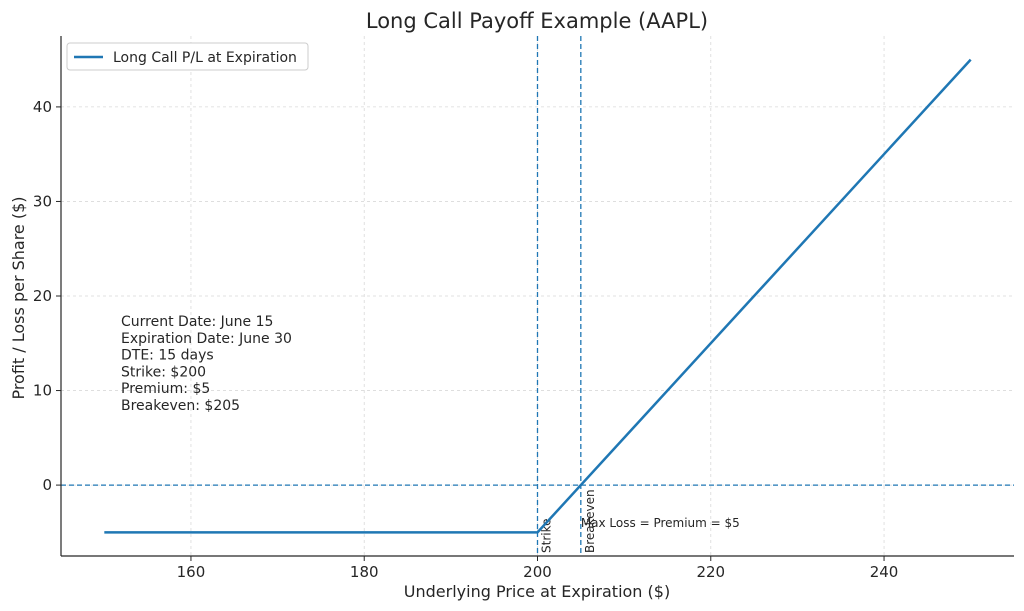  What do you see at coordinates (197, 322) in the screenshot?
I see `info-line: Current Date: June 15` at bounding box center [197, 322].